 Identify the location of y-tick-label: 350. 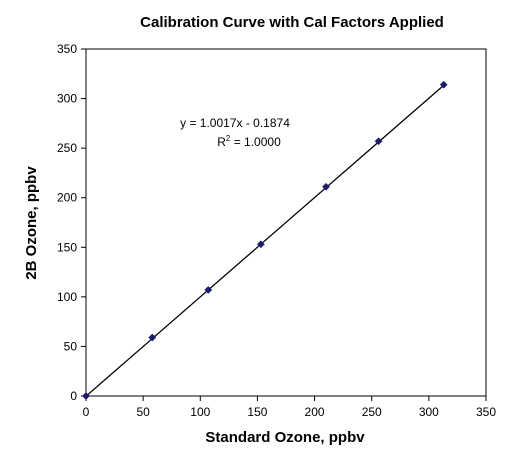
(67, 49).